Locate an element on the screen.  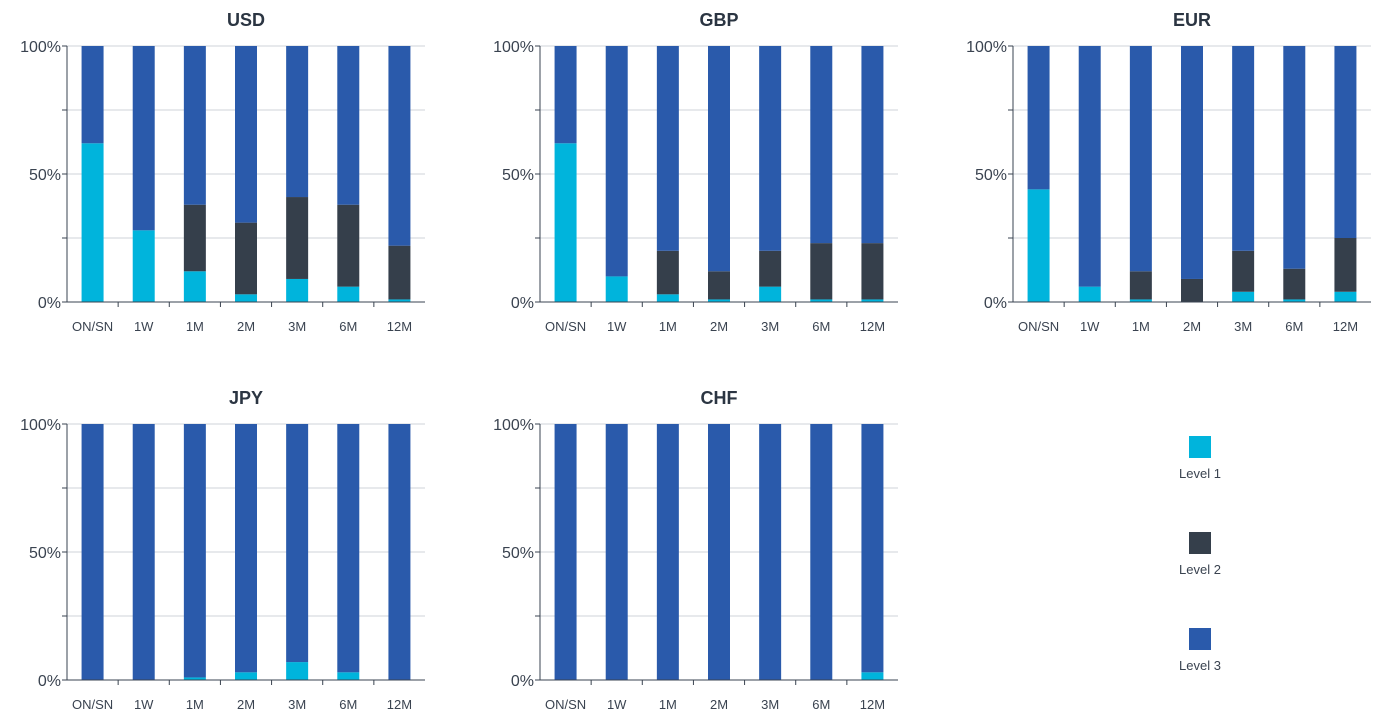
chart-gbp: 0% 50% 100% ON/SN 1W 1M 2M 3M 6M 12M GBP is located at coordinates (695, 172).